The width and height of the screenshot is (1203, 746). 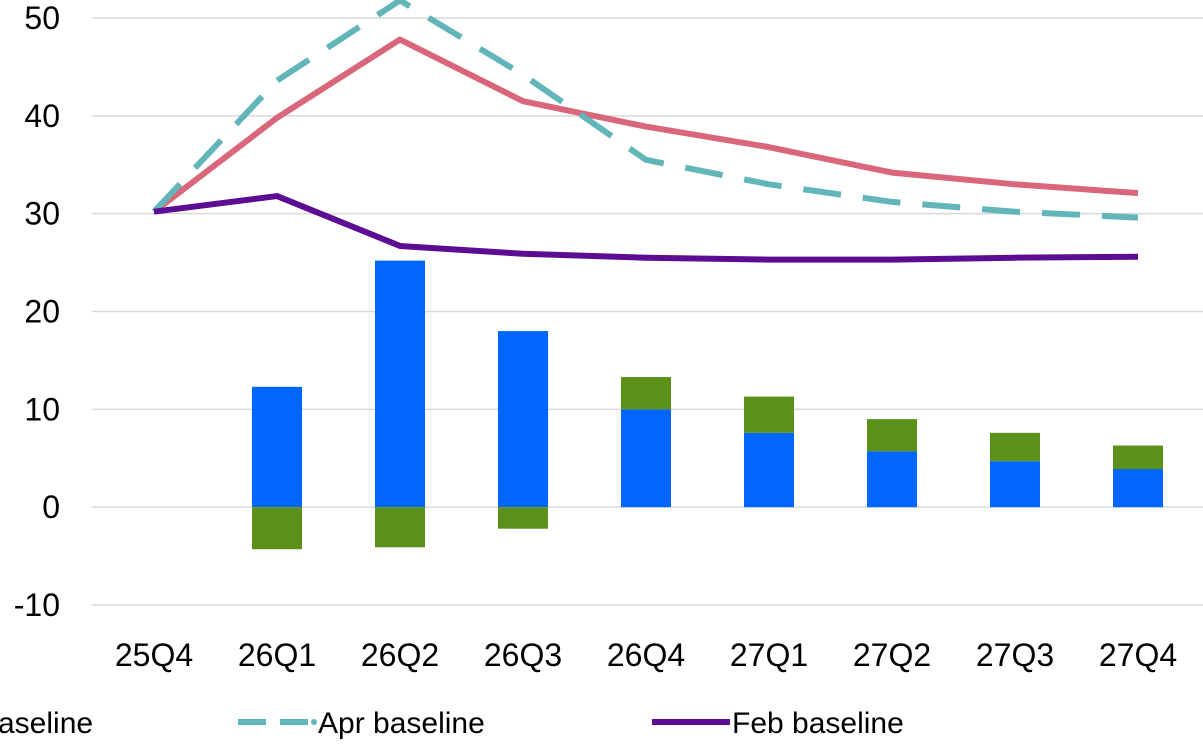 I want to click on y-axis-ticks: -10 0 10 20 30 40 50, so click(x=37, y=311).